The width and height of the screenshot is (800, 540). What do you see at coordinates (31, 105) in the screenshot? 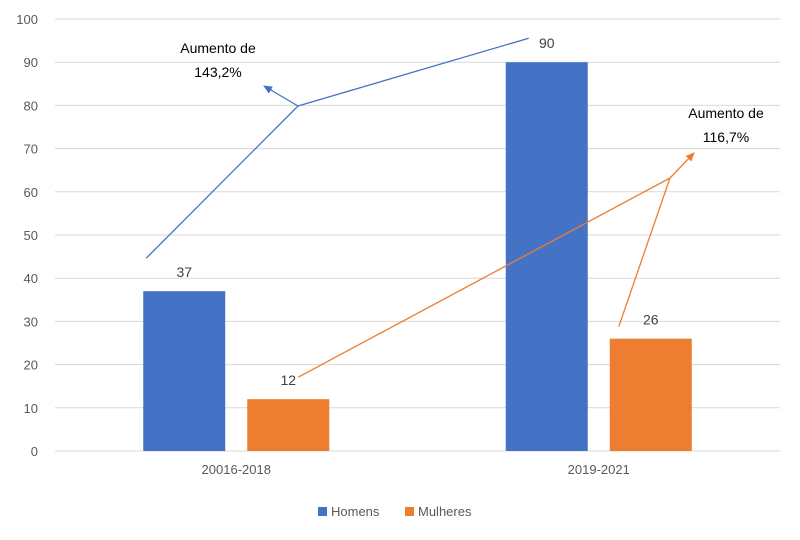
I see `y-tick-label: 80` at bounding box center [31, 105].